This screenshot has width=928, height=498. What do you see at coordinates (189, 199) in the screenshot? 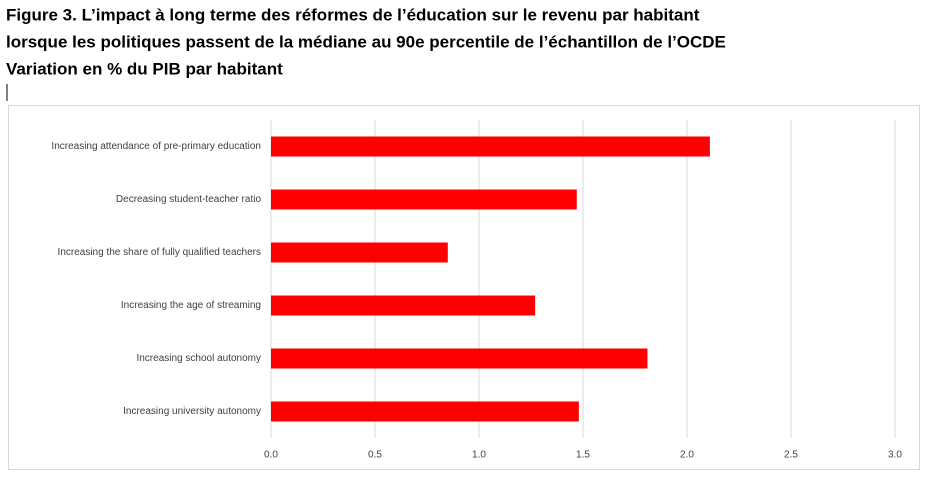
I see `y-tick-label: Decreasing student-teacher ratio` at bounding box center [189, 199].